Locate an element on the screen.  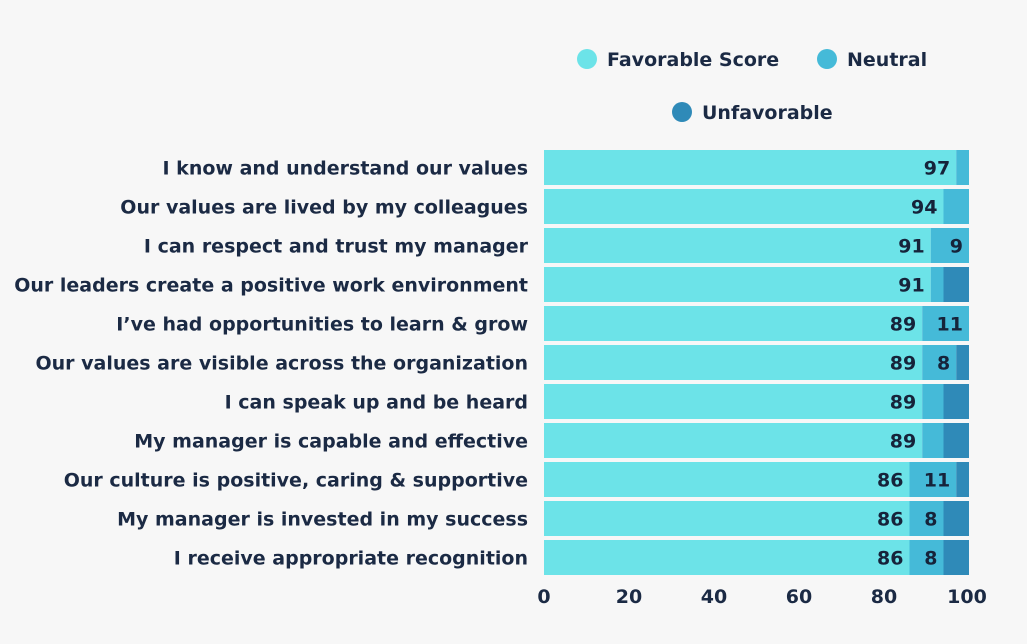
x-tick-label-60: 60 is located at coordinates (799, 597).